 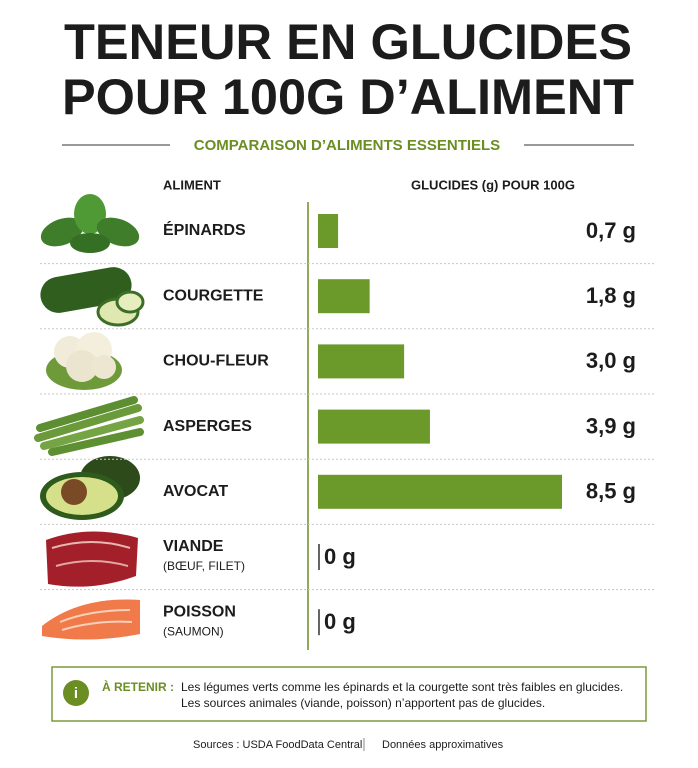 What do you see at coordinates (92, 559) in the screenshot?
I see `meat-icon` at bounding box center [92, 559].